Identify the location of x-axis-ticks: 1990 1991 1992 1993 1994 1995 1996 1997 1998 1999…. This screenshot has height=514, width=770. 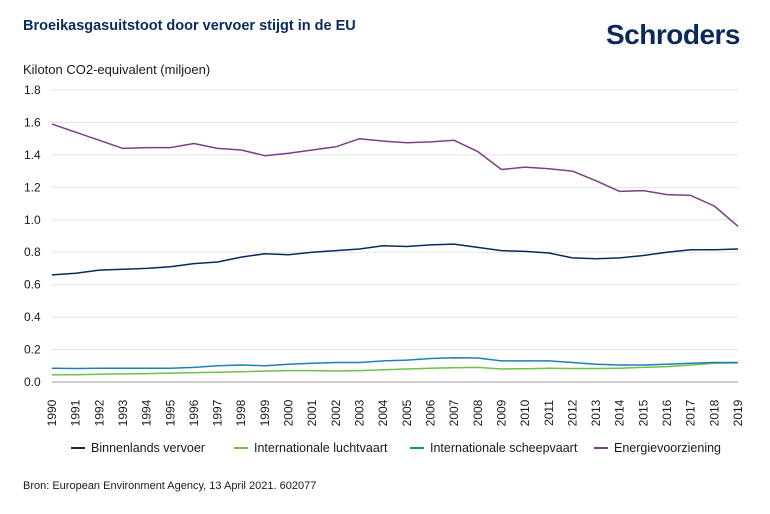
(395, 412).